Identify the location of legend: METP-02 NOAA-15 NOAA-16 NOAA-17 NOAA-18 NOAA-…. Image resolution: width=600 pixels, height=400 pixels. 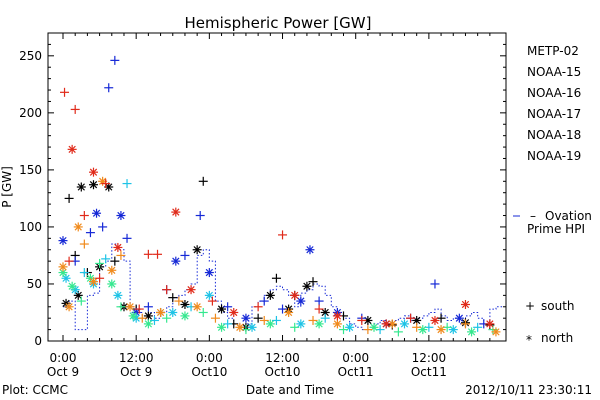
(554, 103).